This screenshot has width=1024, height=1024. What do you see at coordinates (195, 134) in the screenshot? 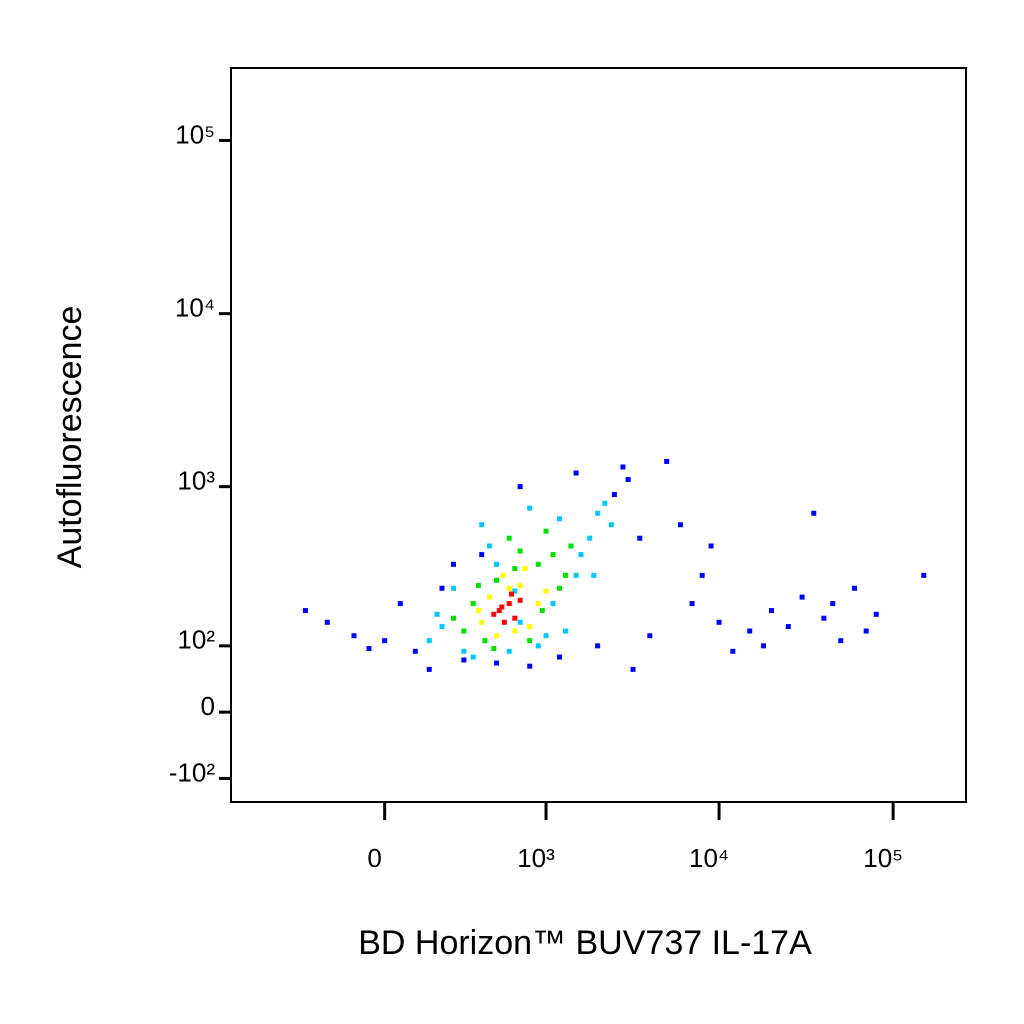
I see `y-tick-label: 10⁵` at bounding box center [195, 134].